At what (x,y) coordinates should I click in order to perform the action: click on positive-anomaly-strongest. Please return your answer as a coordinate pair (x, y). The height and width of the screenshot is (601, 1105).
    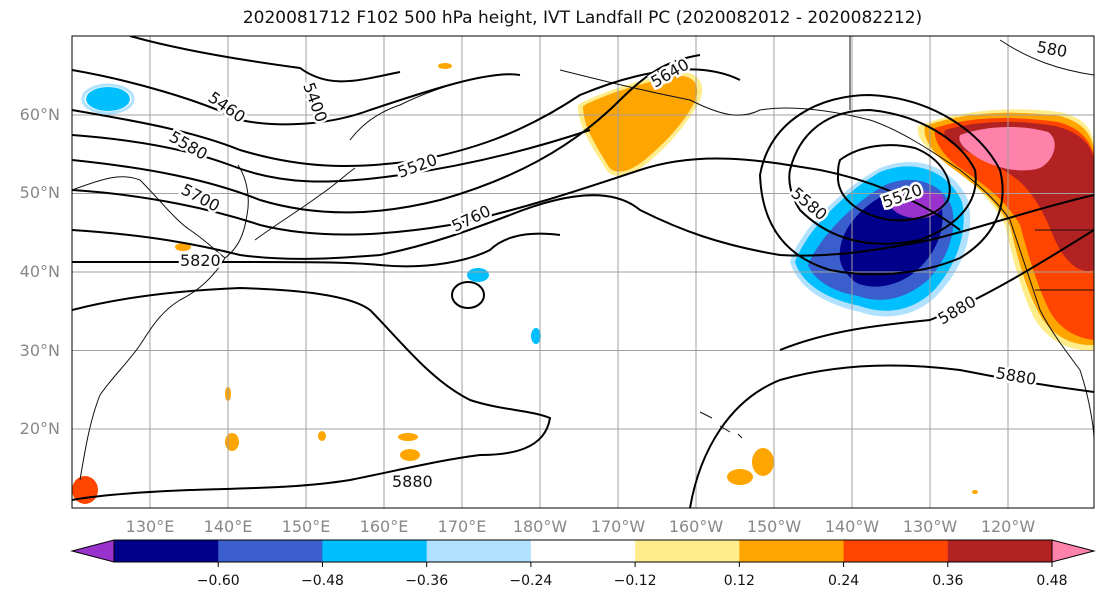
    Looking at the image, I should click on (1019, 196).